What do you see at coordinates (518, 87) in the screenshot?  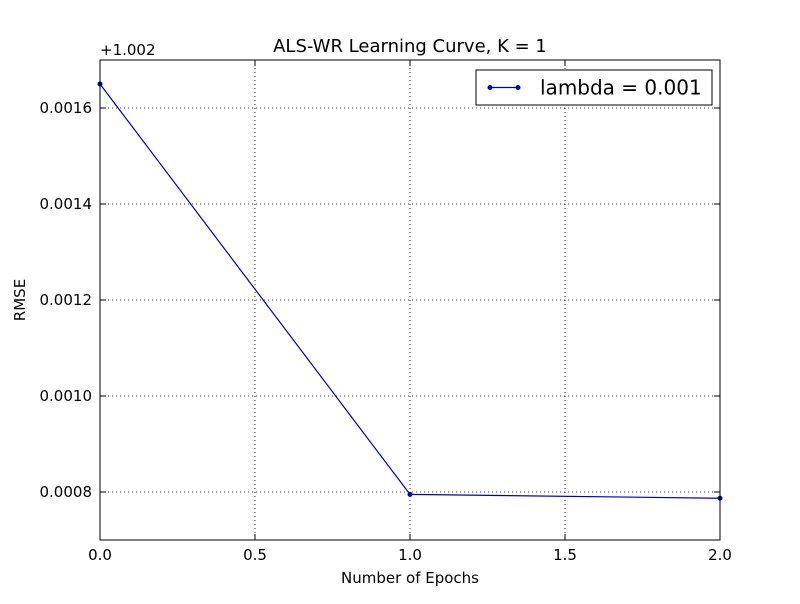 I see `legend-marker-right` at bounding box center [518, 87].